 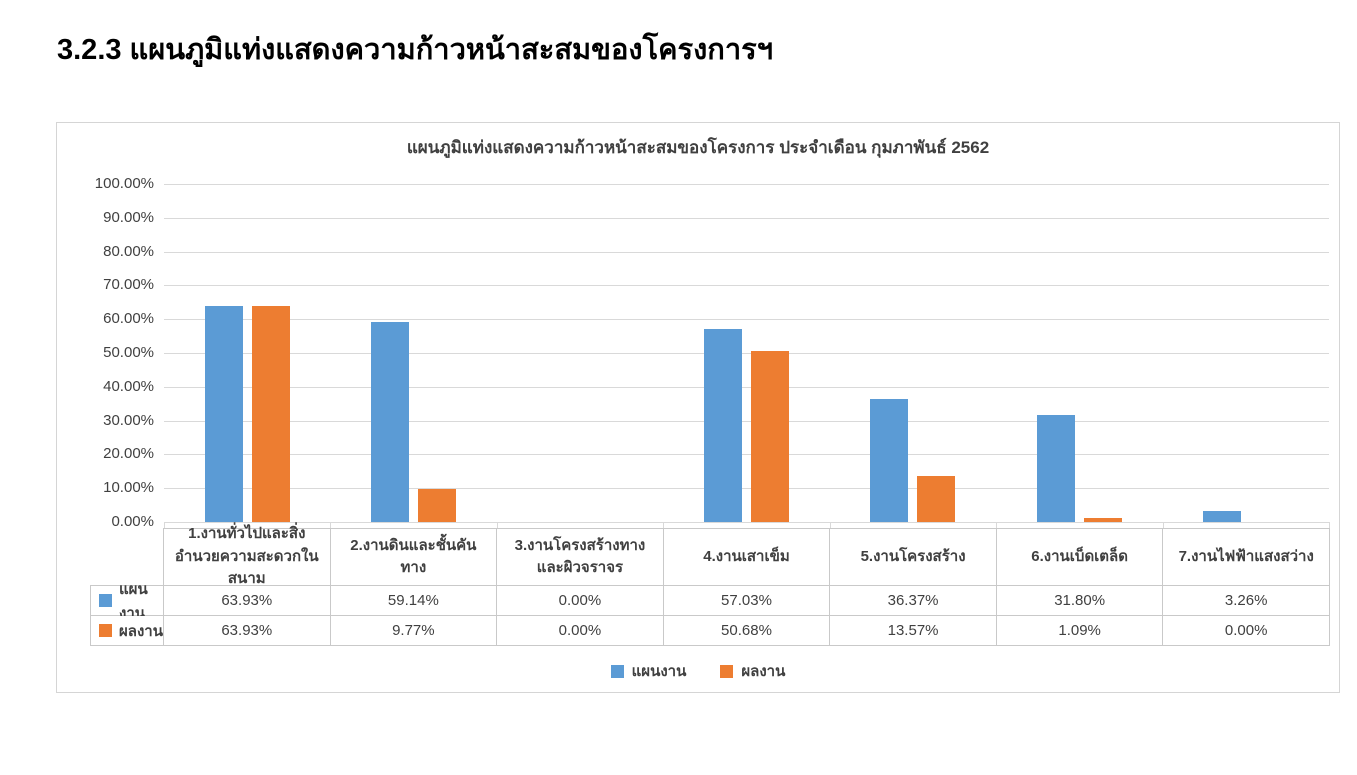 What do you see at coordinates (747, 601) in the screenshot?
I see `table-value-cell: 57.03%` at bounding box center [747, 601].